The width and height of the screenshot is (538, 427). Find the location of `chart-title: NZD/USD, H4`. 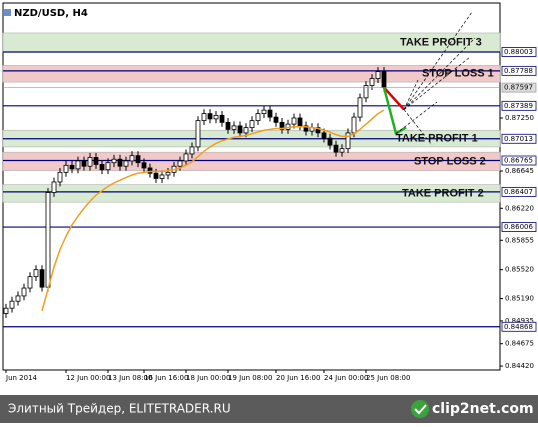

chart-title: NZD/USD, H4 is located at coordinates (51, 13).